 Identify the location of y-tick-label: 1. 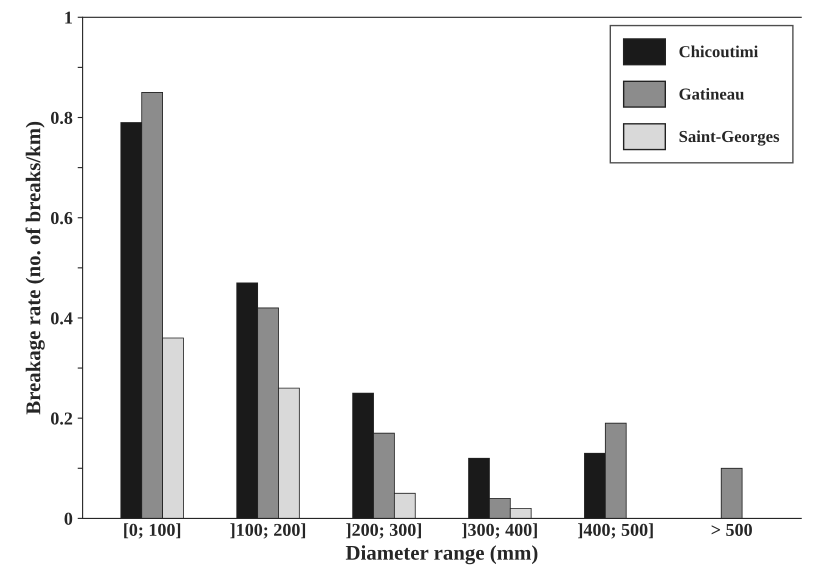
(68, 18).